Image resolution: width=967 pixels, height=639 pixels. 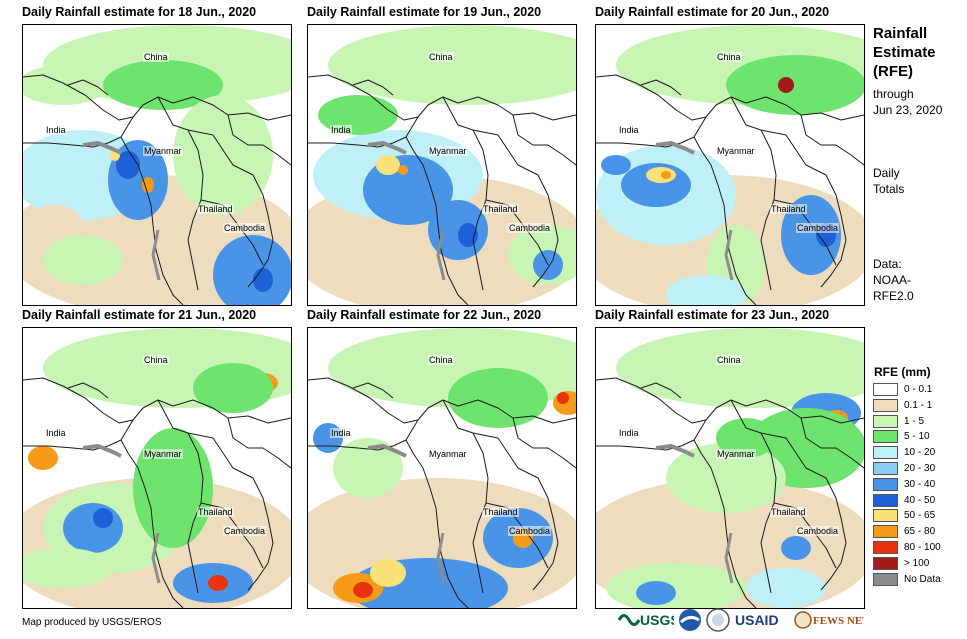 What do you see at coordinates (886, 173) in the screenshot?
I see `daily-label: Daily` at bounding box center [886, 173].